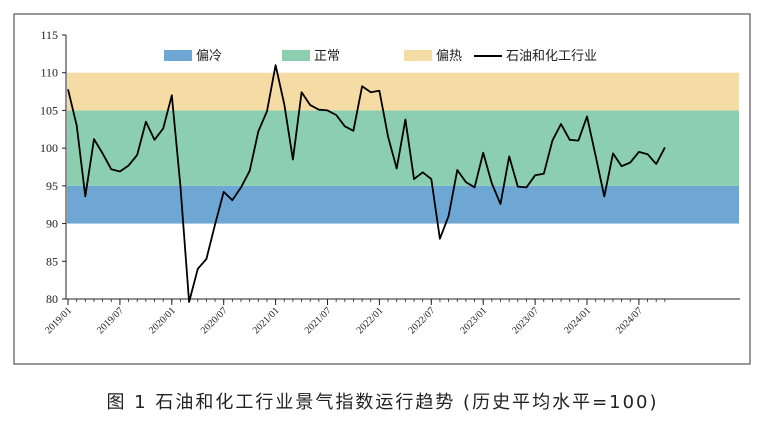  What do you see at coordinates (266, 320) in the screenshot?
I see `x-tick-label: 2021/01` at bounding box center [266, 320].